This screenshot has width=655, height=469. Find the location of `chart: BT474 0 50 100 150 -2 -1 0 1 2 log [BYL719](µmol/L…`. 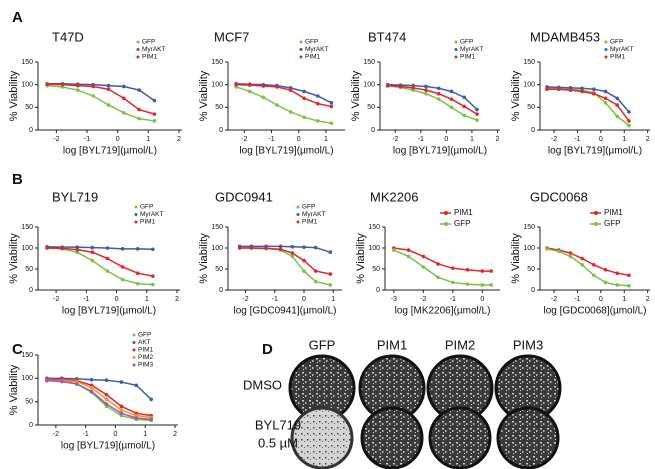

chart: BT474 0 50 100 150 -2 -1 0 1 2 log [BYL719](µmol/L… is located at coordinates (425, 93).